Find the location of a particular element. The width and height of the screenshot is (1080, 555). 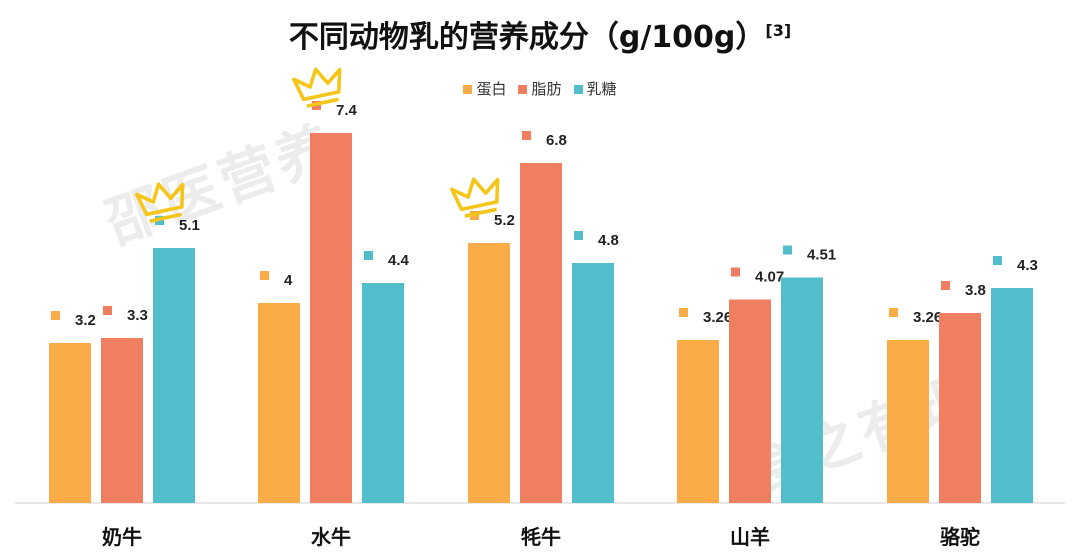

data-label: 6.8 is located at coordinates (556, 140).